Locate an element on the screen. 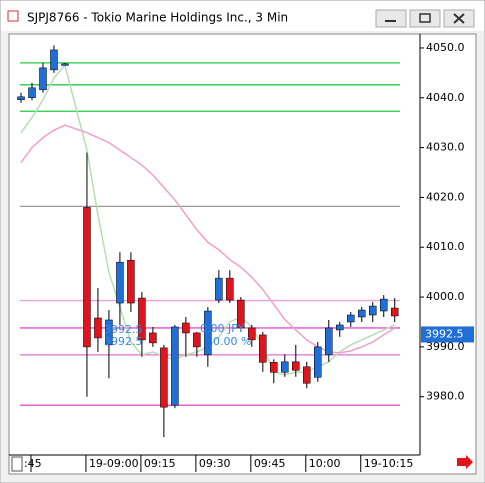  app-icon is located at coordinates (13, 16).